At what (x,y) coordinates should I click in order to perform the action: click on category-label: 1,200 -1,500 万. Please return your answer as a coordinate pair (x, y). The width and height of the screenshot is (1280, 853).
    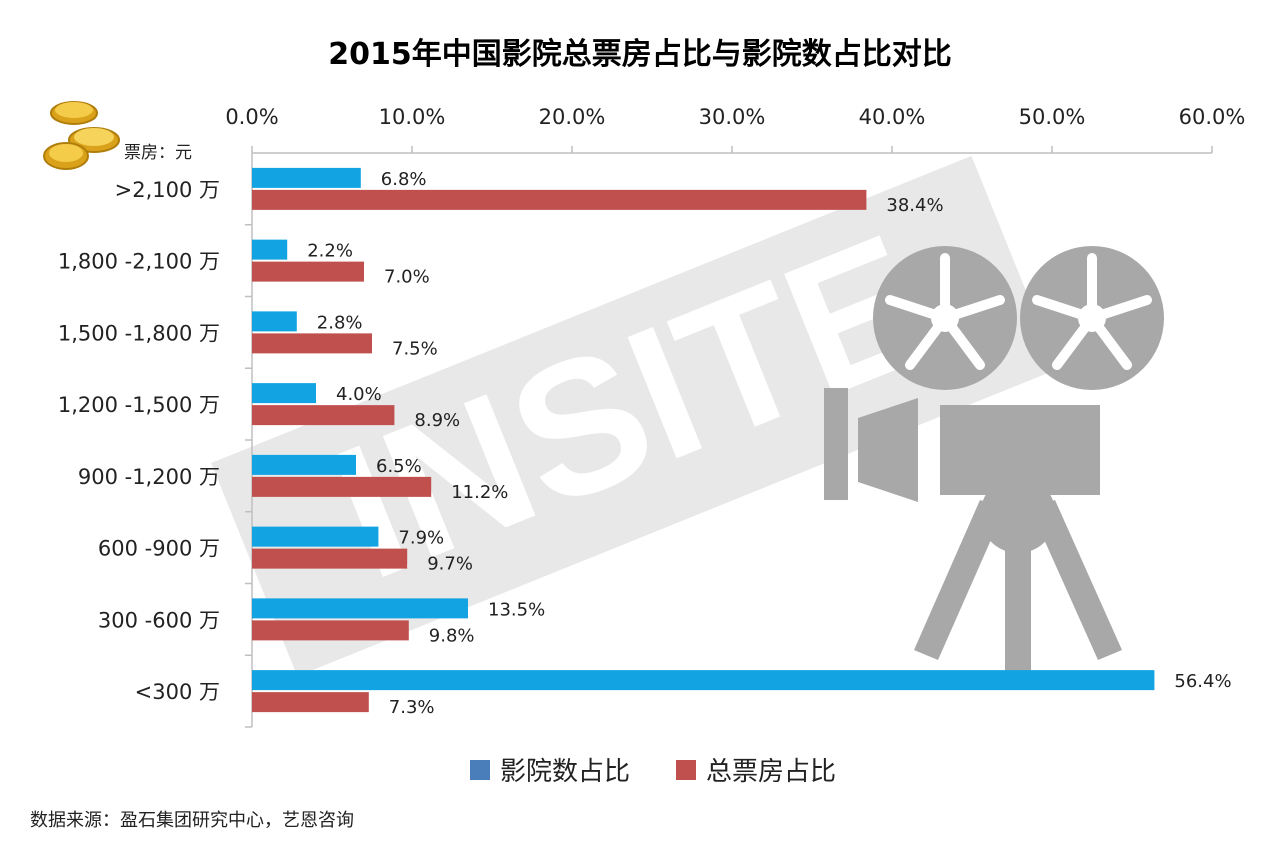
    Looking at the image, I should click on (139, 405).